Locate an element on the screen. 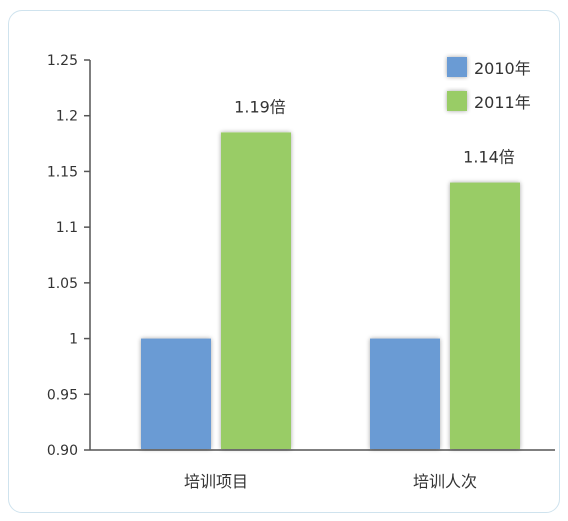 The height and width of the screenshot is (521, 568). y-tick-label: 1.2 is located at coordinates (67, 117).